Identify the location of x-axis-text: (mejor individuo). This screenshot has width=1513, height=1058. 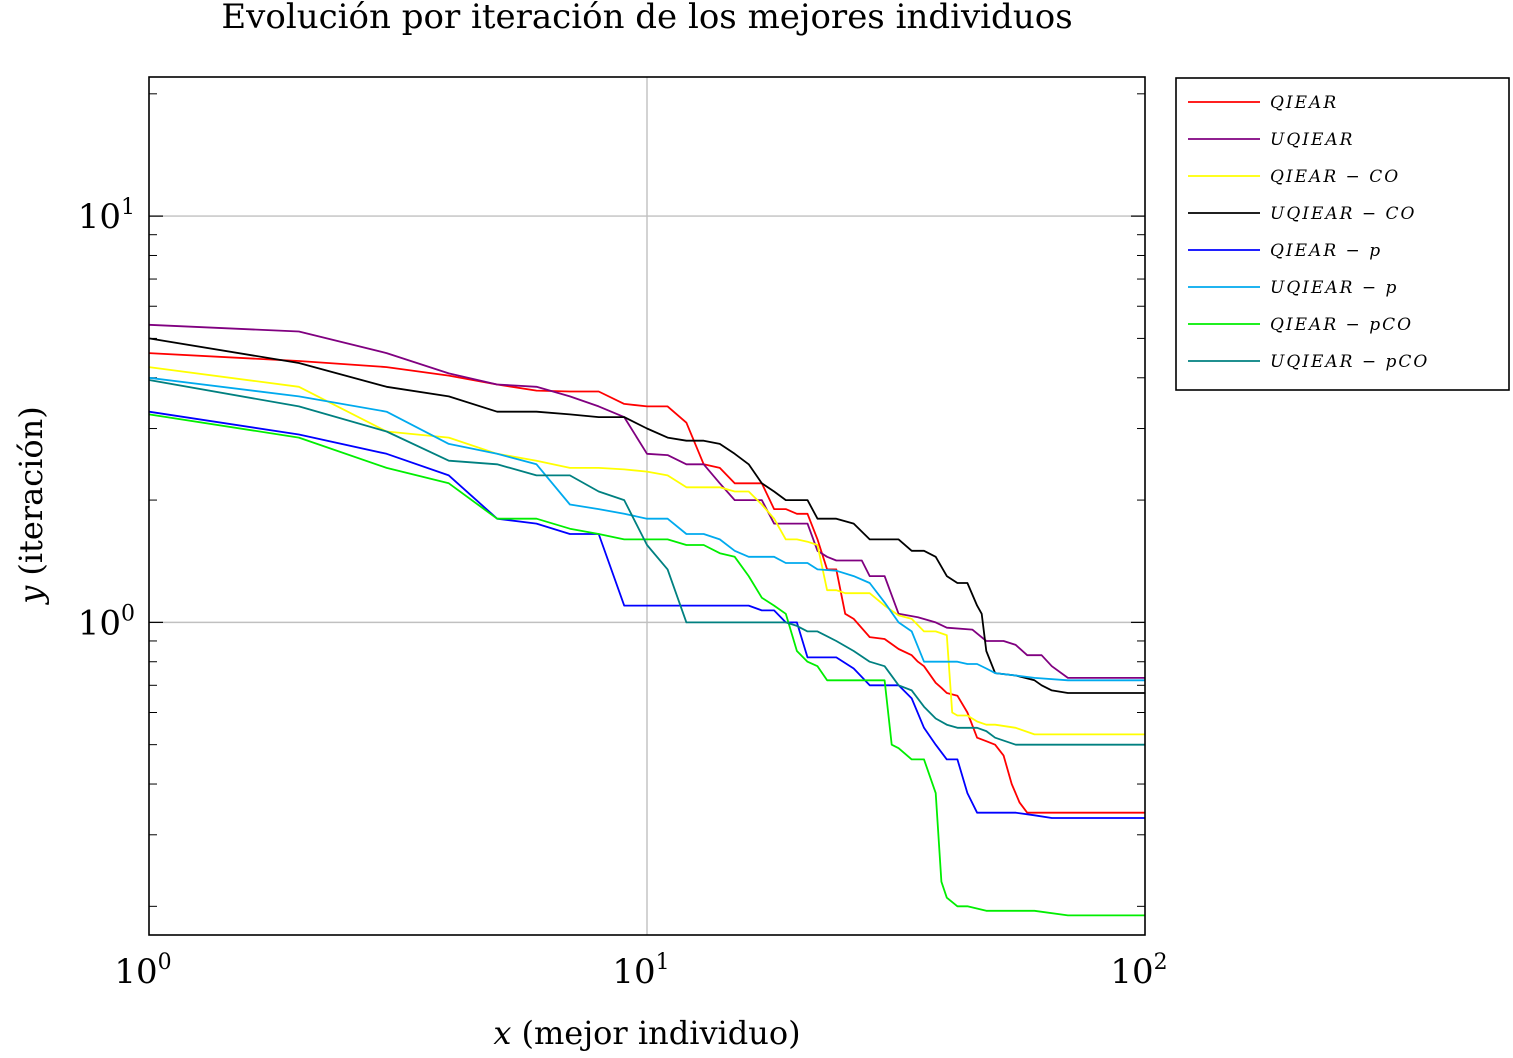
(660, 1033).